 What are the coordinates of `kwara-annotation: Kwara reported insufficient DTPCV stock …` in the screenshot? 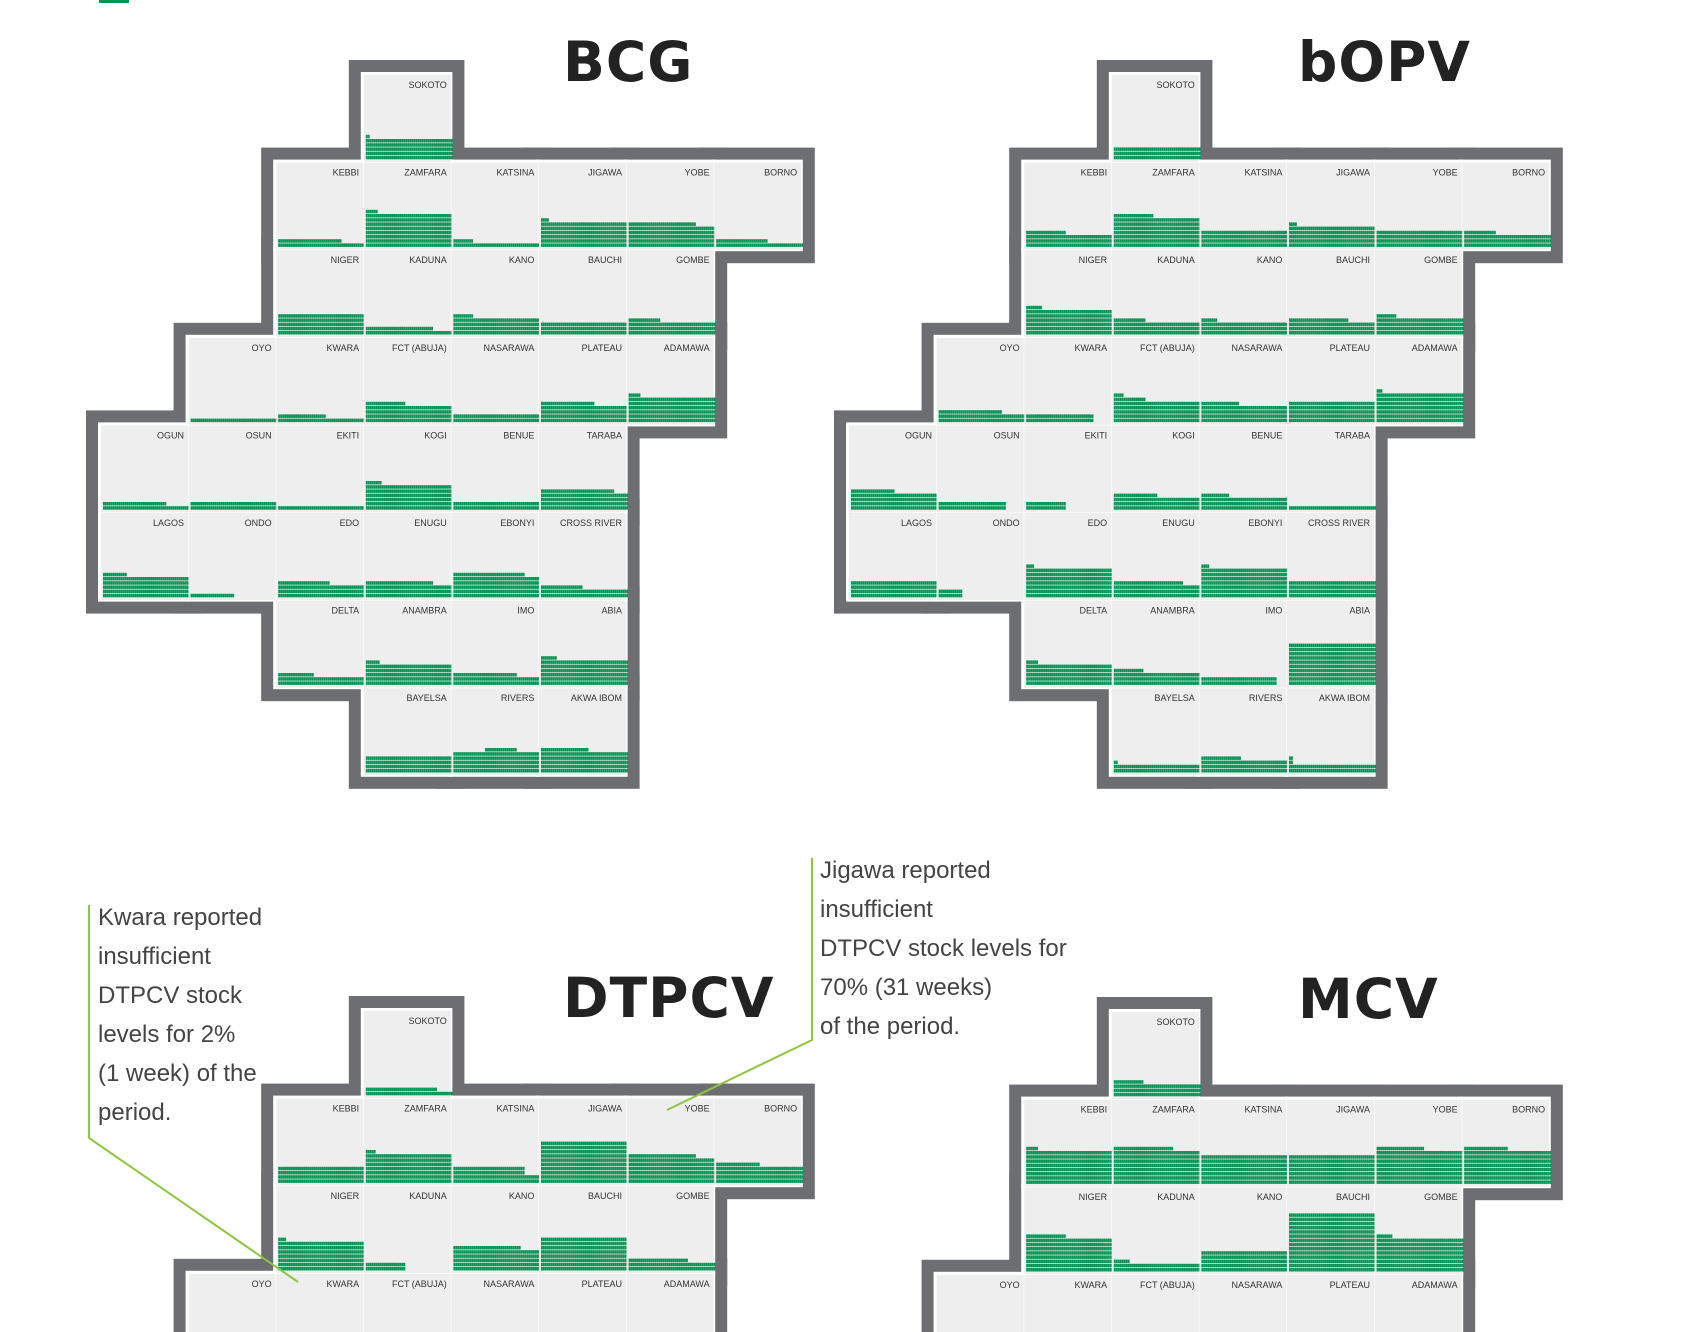 It's located at (180, 1015).